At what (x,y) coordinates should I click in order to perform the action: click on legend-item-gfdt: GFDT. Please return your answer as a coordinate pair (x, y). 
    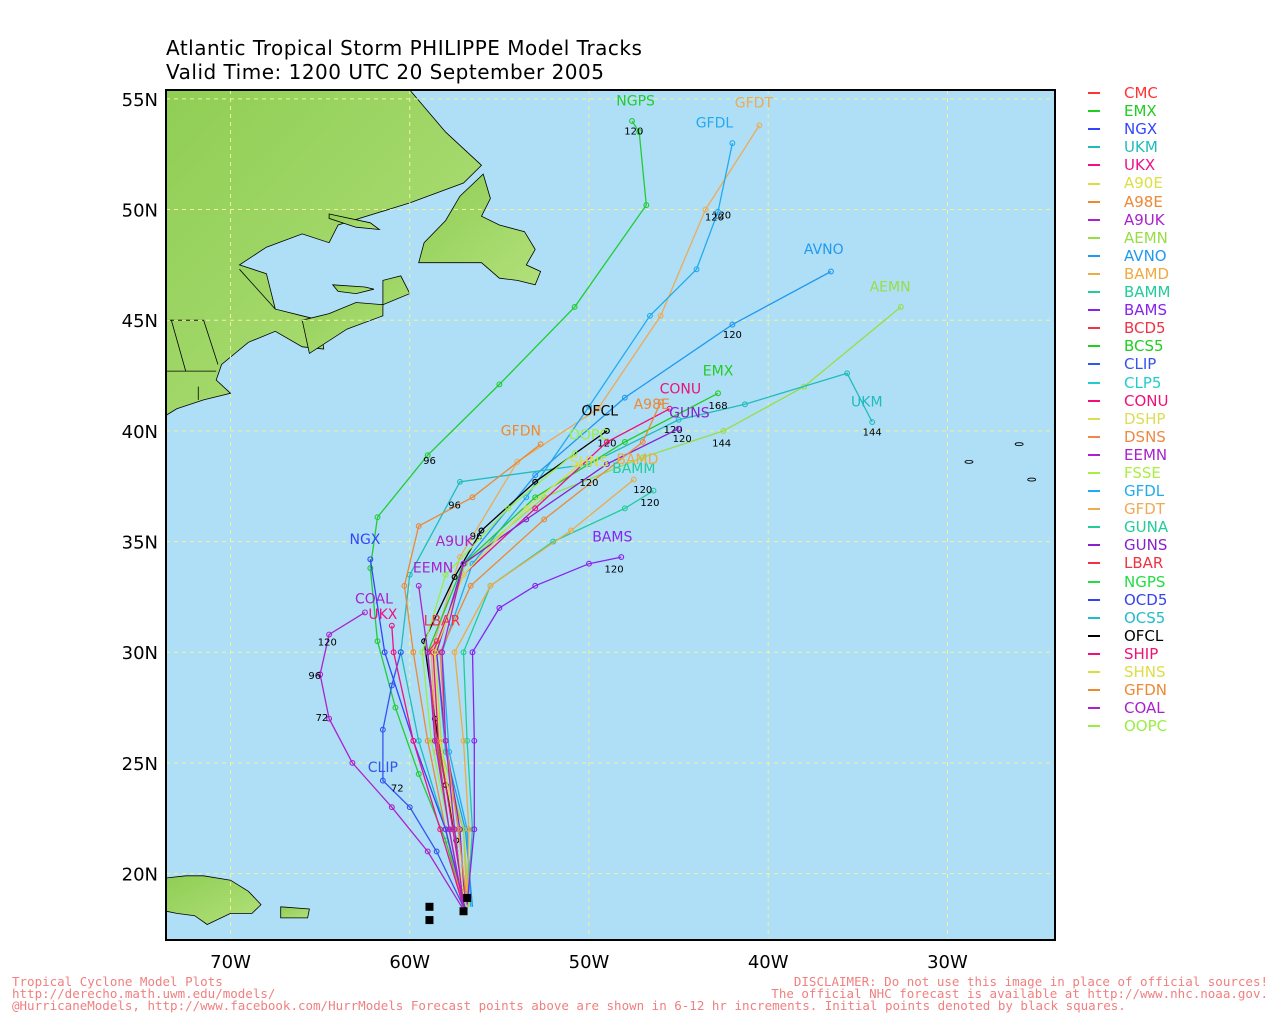
    Looking at the image, I should click on (1129, 509).